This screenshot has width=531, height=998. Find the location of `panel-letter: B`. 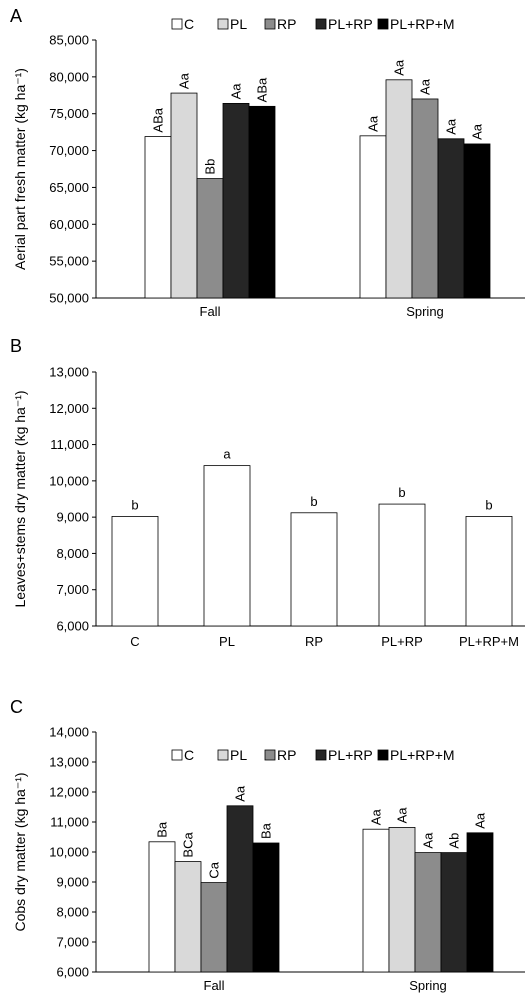

panel-letter: B is located at coordinates (16, 346).